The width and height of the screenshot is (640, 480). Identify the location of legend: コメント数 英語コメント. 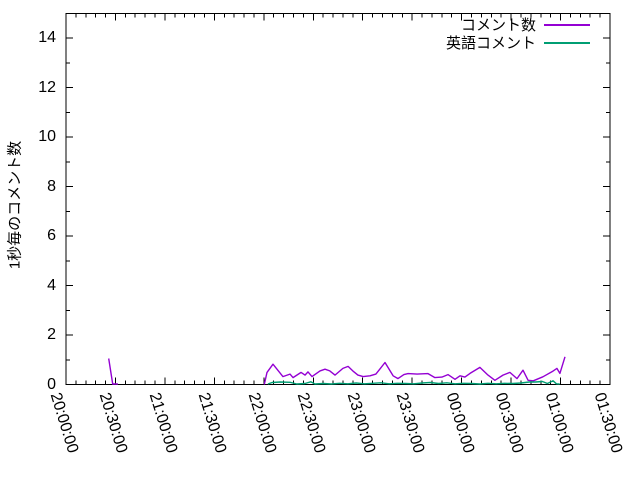
(517, 34).